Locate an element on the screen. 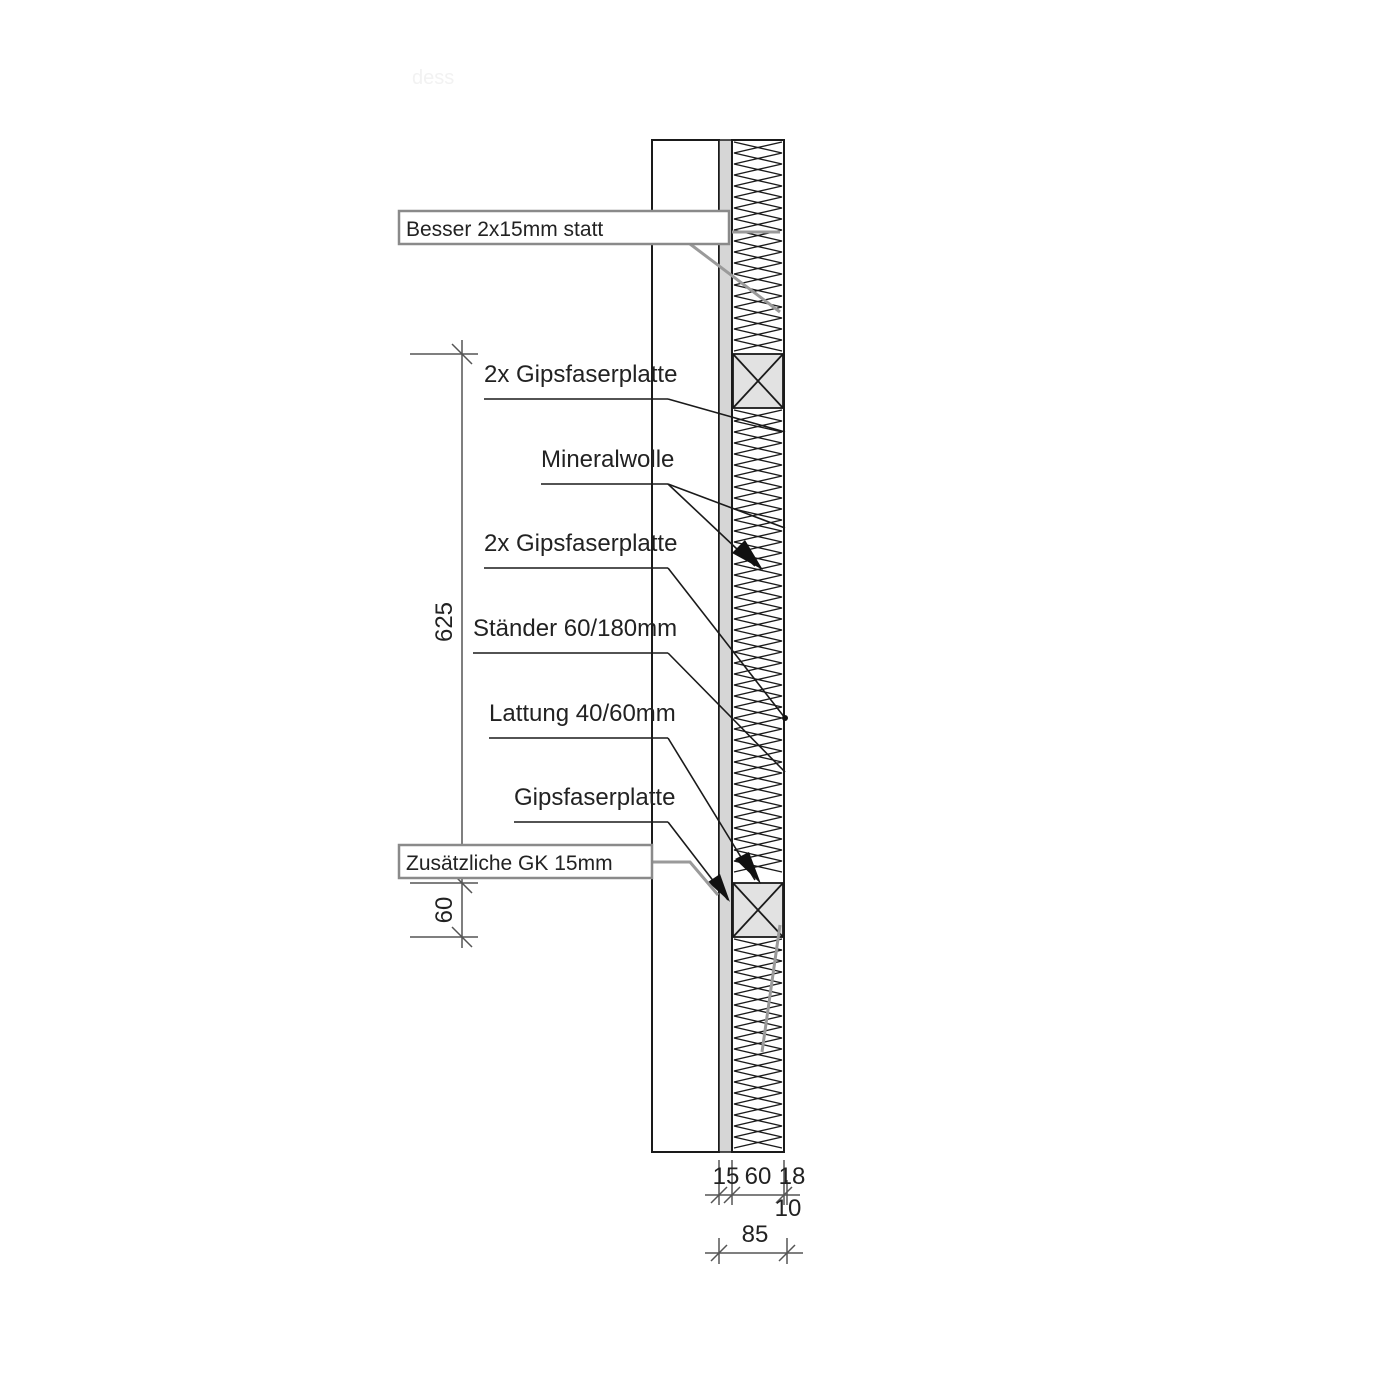  gipsfaser-board is located at coordinates (725, 646).